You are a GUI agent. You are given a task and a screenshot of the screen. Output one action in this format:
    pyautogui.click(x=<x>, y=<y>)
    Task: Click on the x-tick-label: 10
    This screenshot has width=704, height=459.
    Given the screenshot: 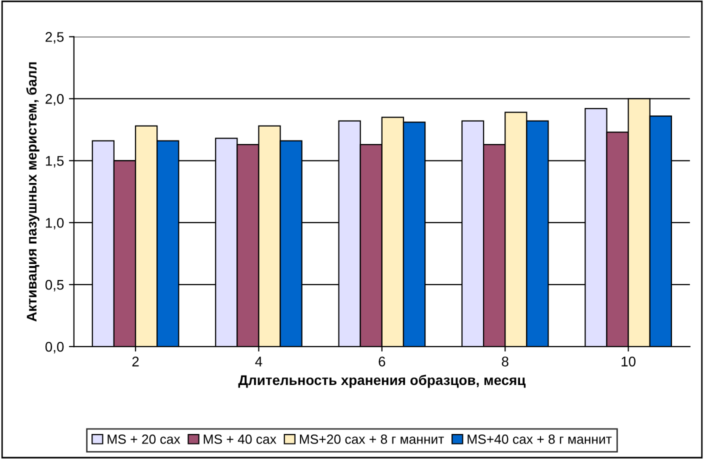 What is the action you would take?
    pyautogui.click(x=629, y=361)
    